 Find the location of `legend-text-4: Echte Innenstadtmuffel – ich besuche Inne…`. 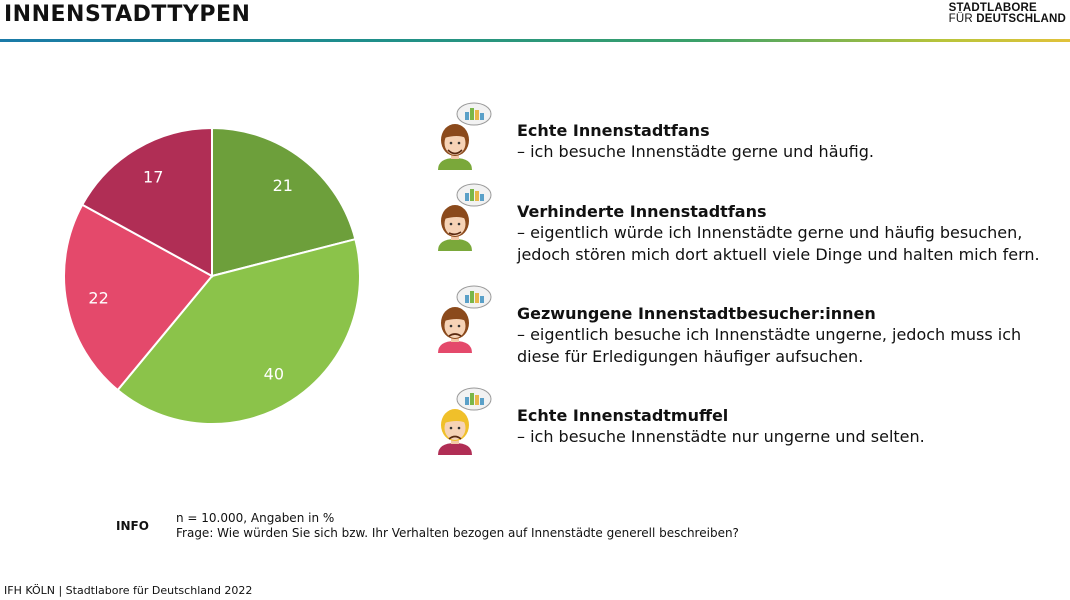

legend-text-4: Echte Innenstadtmuffel – ich besuche Inne… is located at coordinates (793, 426).